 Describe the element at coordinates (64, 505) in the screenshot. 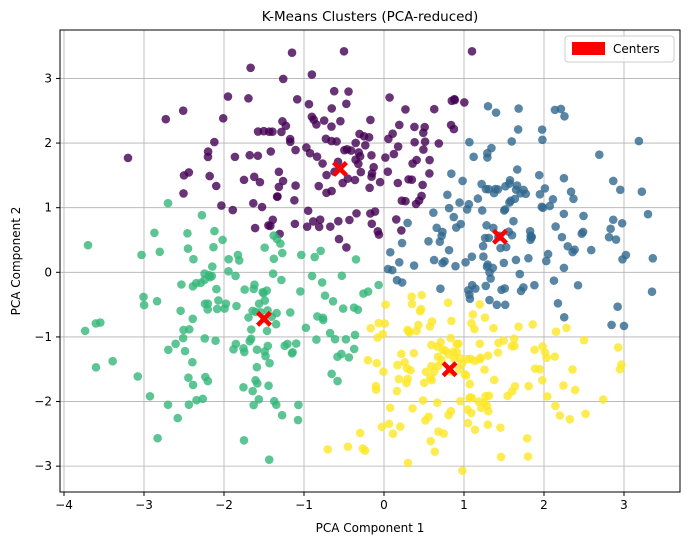

I see `x-tick-label: −4` at that location.